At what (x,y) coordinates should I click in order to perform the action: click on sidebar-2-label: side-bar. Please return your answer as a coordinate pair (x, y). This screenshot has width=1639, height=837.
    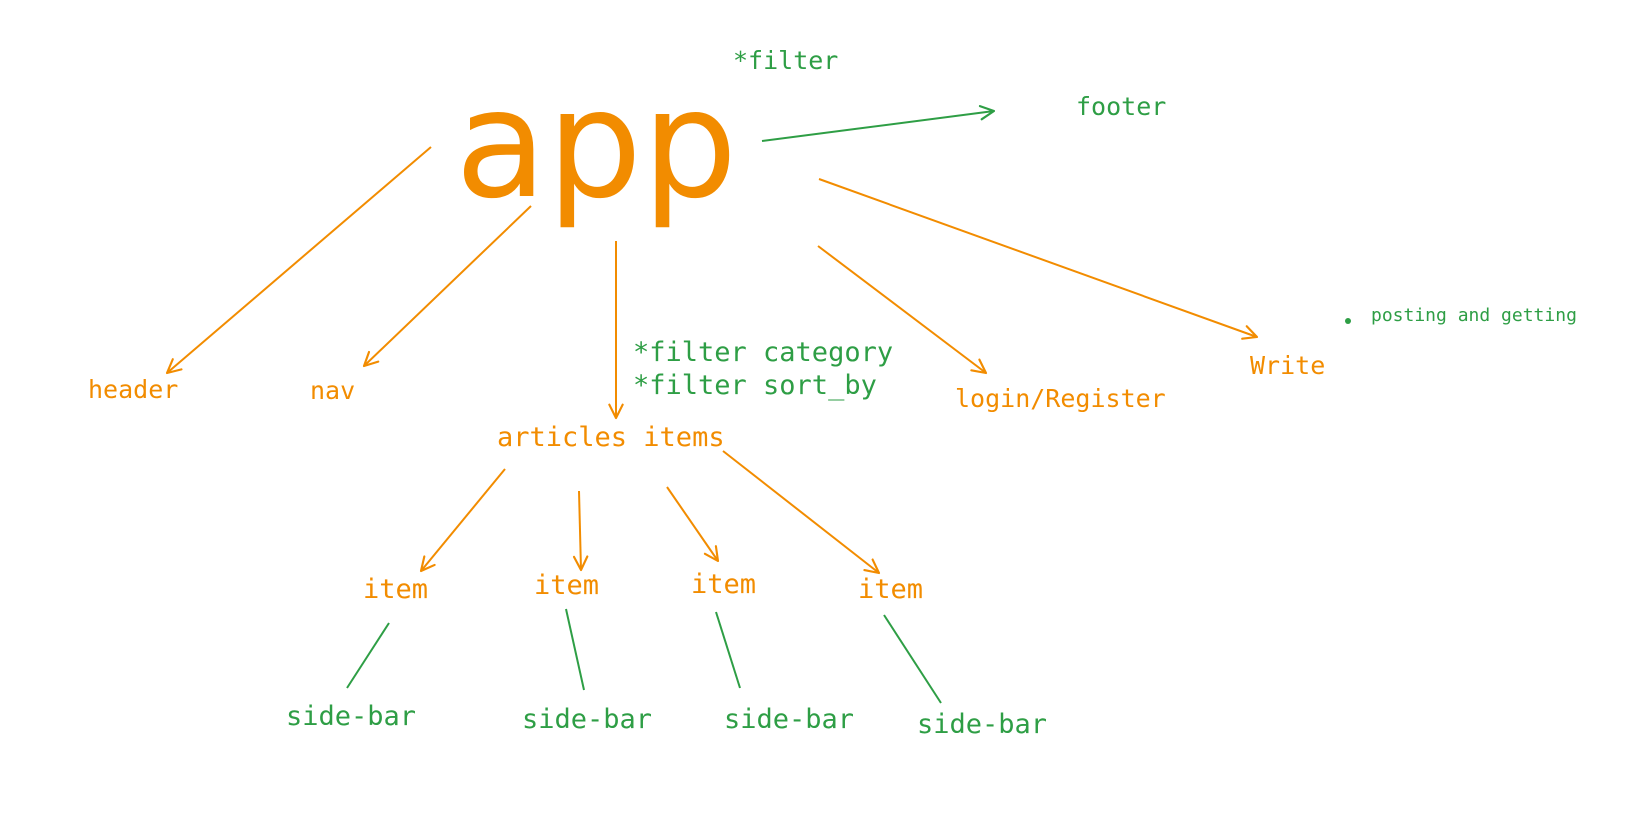
    Looking at the image, I should click on (587, 719).